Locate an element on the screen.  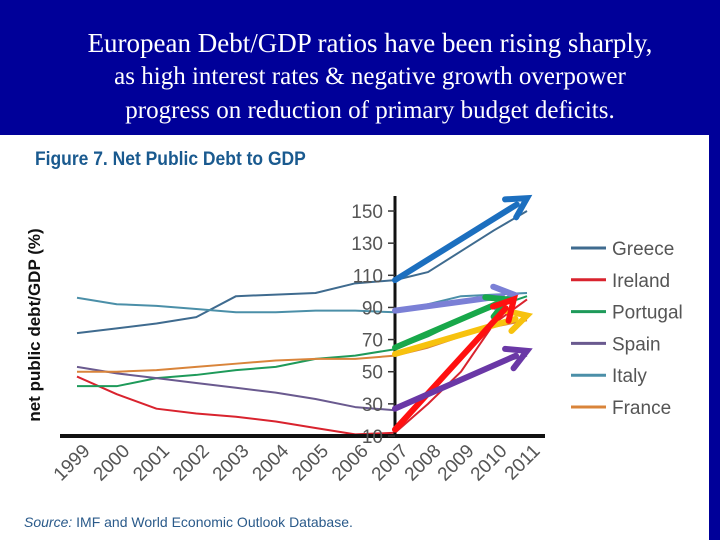
trend-arrows is located at coordinates (463, 313).